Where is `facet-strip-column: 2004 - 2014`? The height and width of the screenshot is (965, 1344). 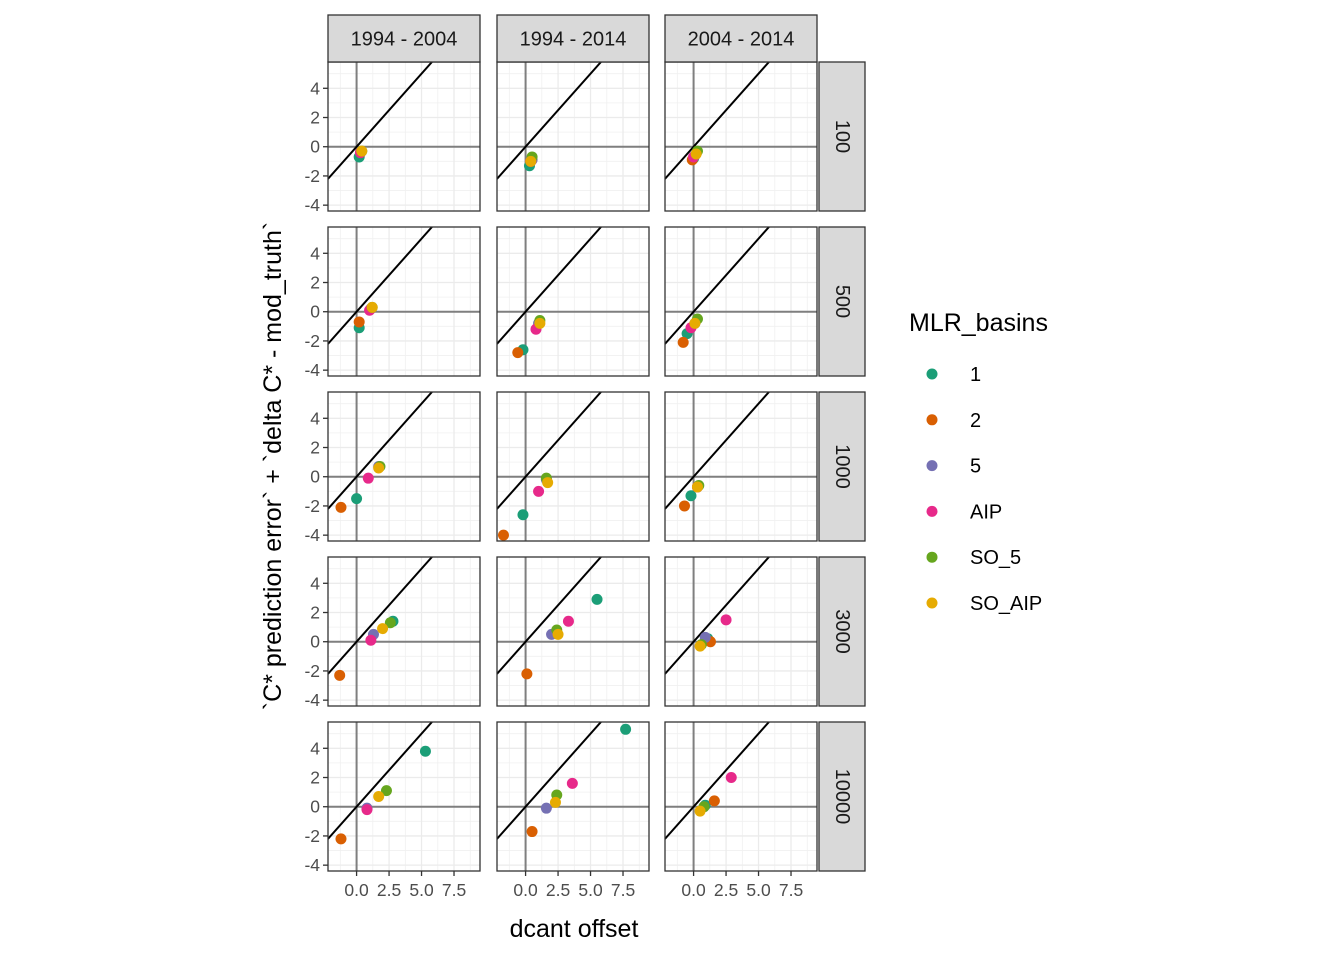 facet-strip-column: 2004 - 2014 is located at coordinates (741, 38).